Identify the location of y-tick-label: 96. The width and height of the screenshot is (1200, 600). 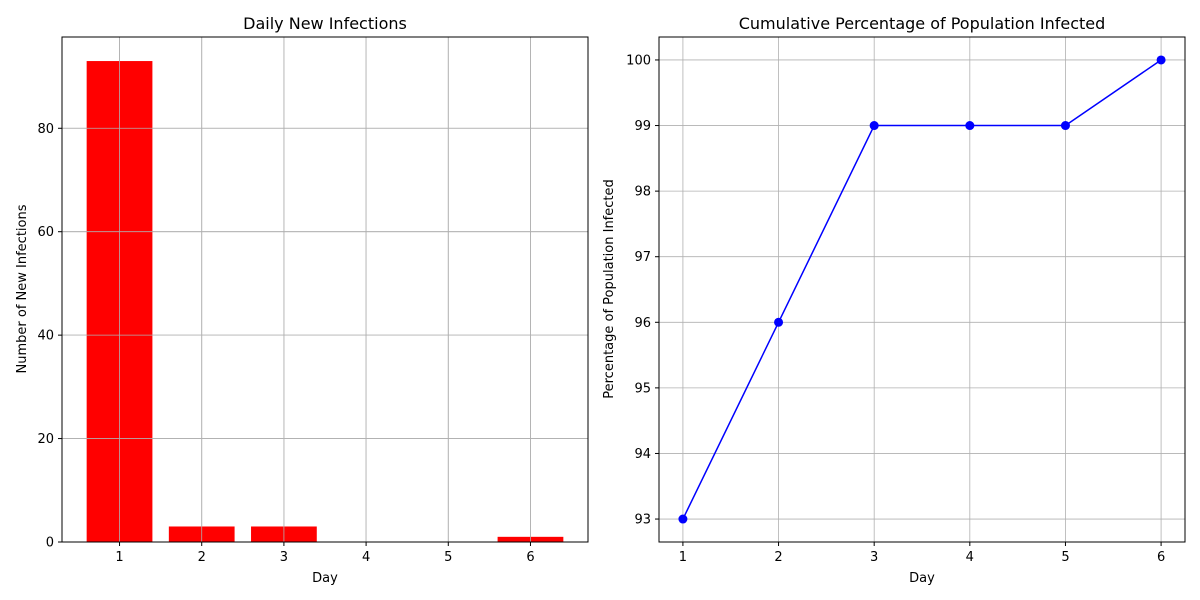
(642, 323).